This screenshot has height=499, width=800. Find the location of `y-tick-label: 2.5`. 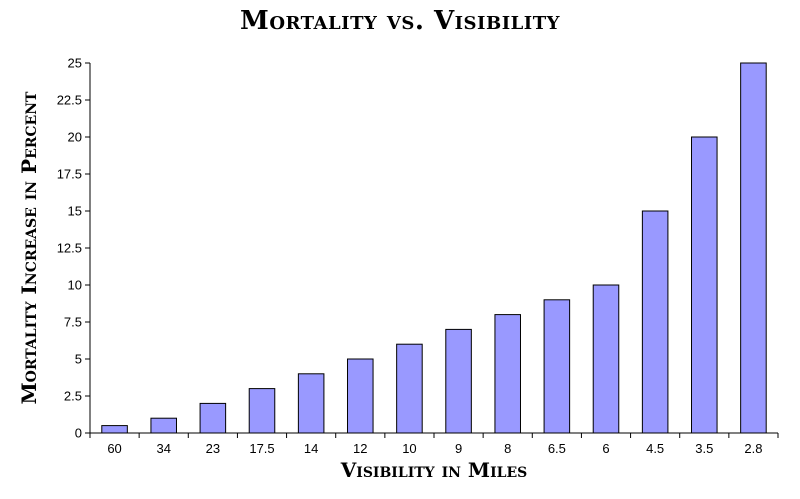

y-tick-label: 2.5 is located at coordinates (73, 396).